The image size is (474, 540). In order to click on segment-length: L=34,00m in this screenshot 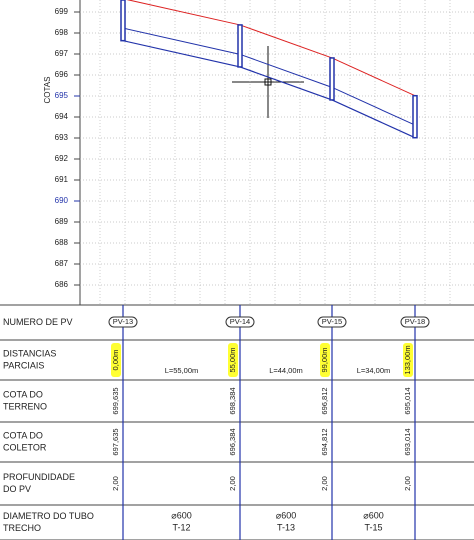, I will do `click(374, 370)`.